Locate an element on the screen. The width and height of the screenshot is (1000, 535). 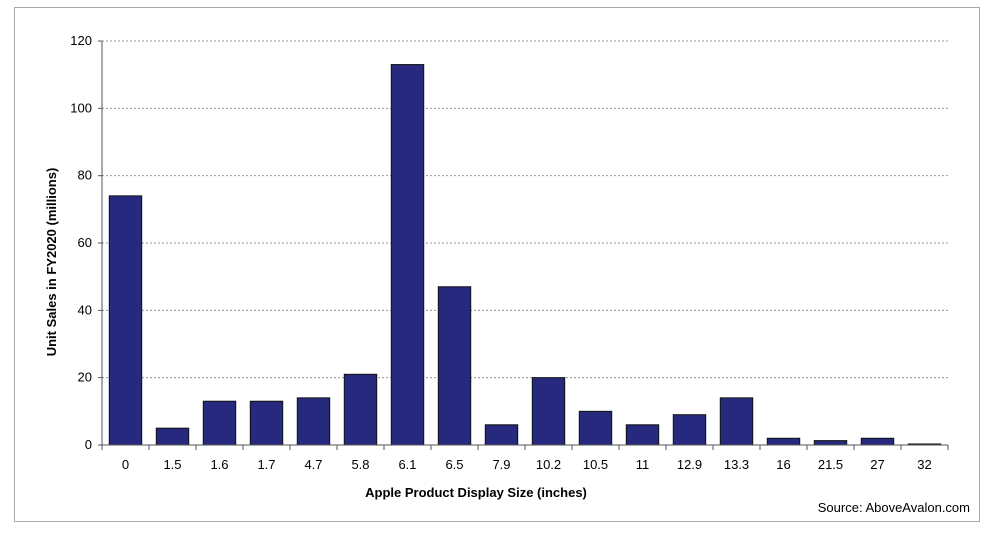
x-tick-label: 5.8 is located at coordinates (360, 464).